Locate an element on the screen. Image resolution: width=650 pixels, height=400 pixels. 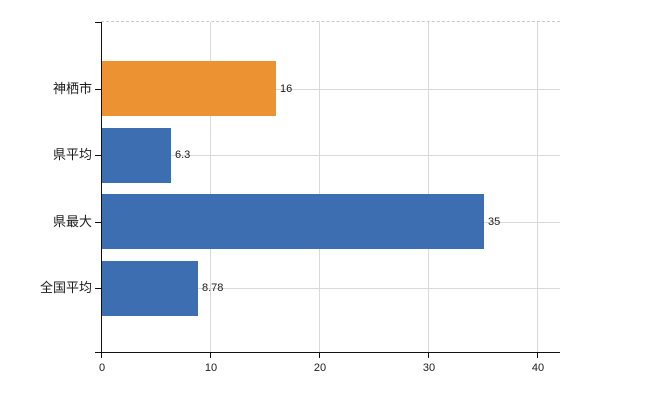
y-axis-top-tick is located at coordinates (98, 22).